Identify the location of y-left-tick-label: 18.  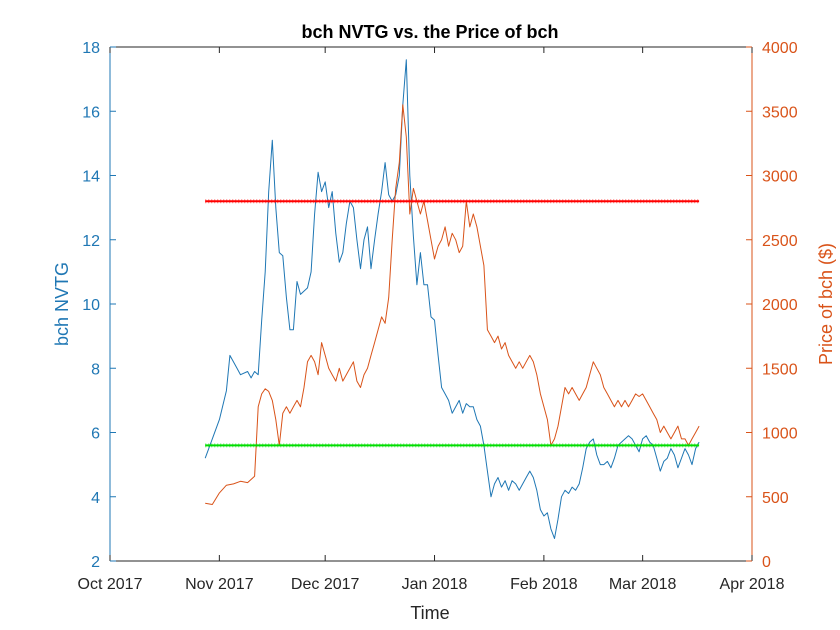
(91, 48).